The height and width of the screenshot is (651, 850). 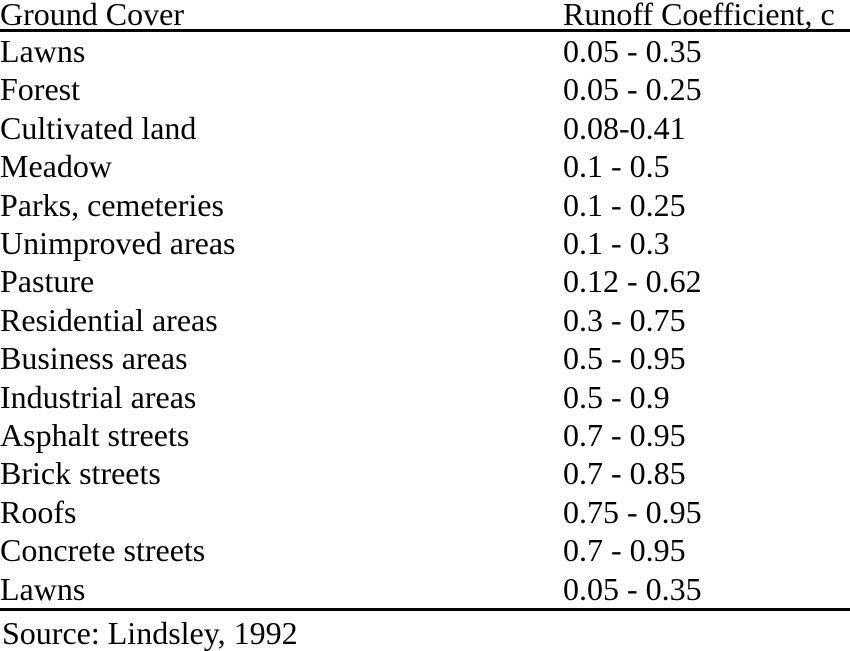 What do you see at coordinates (425, 166) in the screenshot?
I see `table-row: Meadow 0.1 - 0.5` at bounding box center [425, 166].